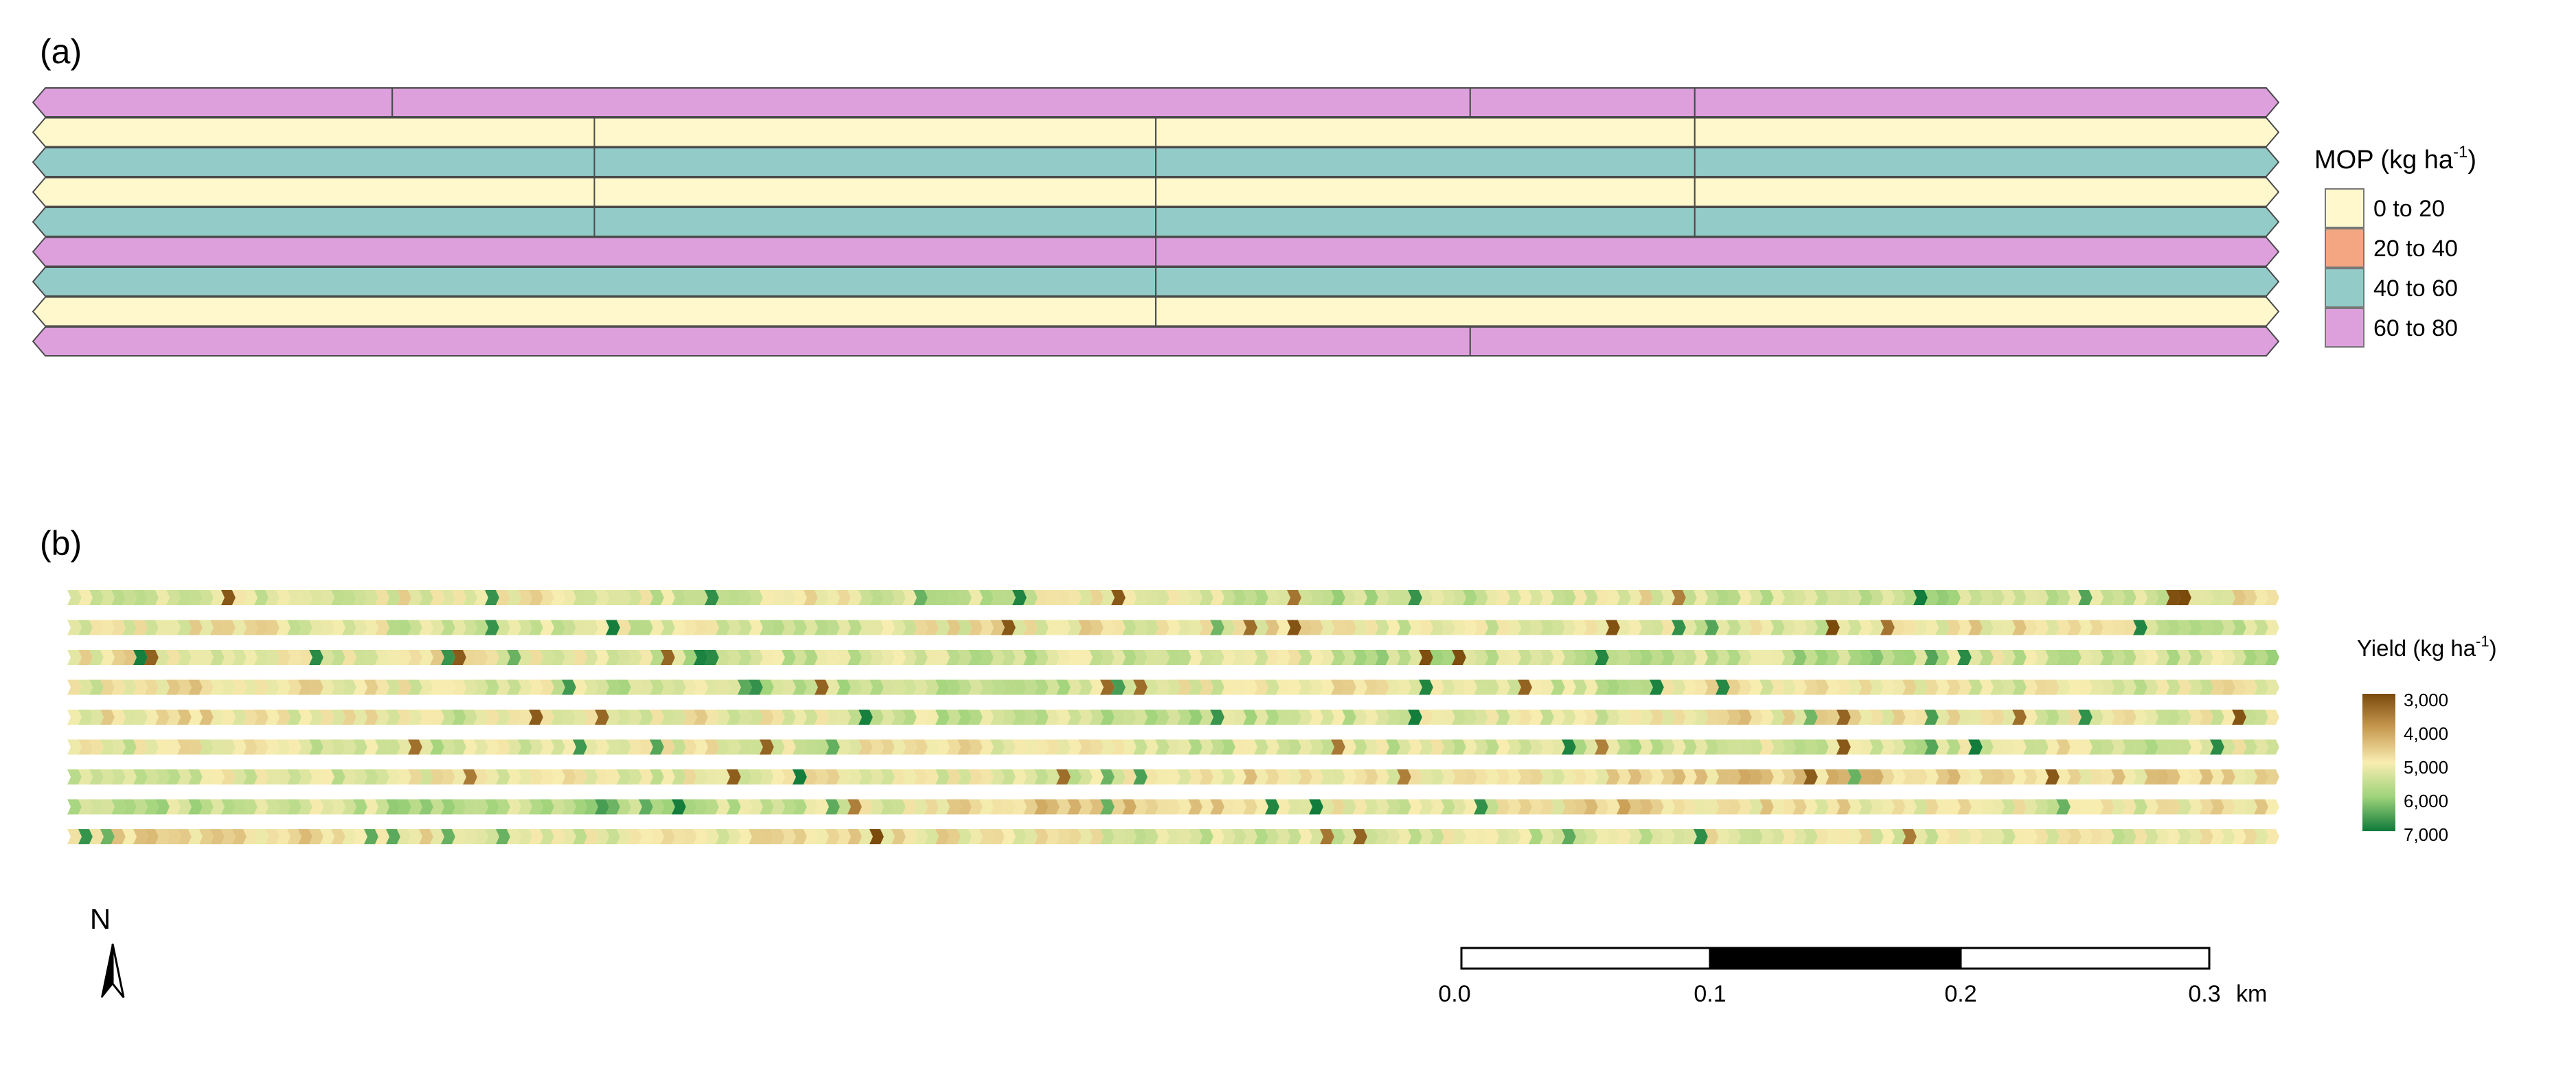 This screenshot has height=1084, width=2576. What do you see at coordinates (1173, 627) in the screenshot?
I see `yield-row` at bounding box center [1173, 627].